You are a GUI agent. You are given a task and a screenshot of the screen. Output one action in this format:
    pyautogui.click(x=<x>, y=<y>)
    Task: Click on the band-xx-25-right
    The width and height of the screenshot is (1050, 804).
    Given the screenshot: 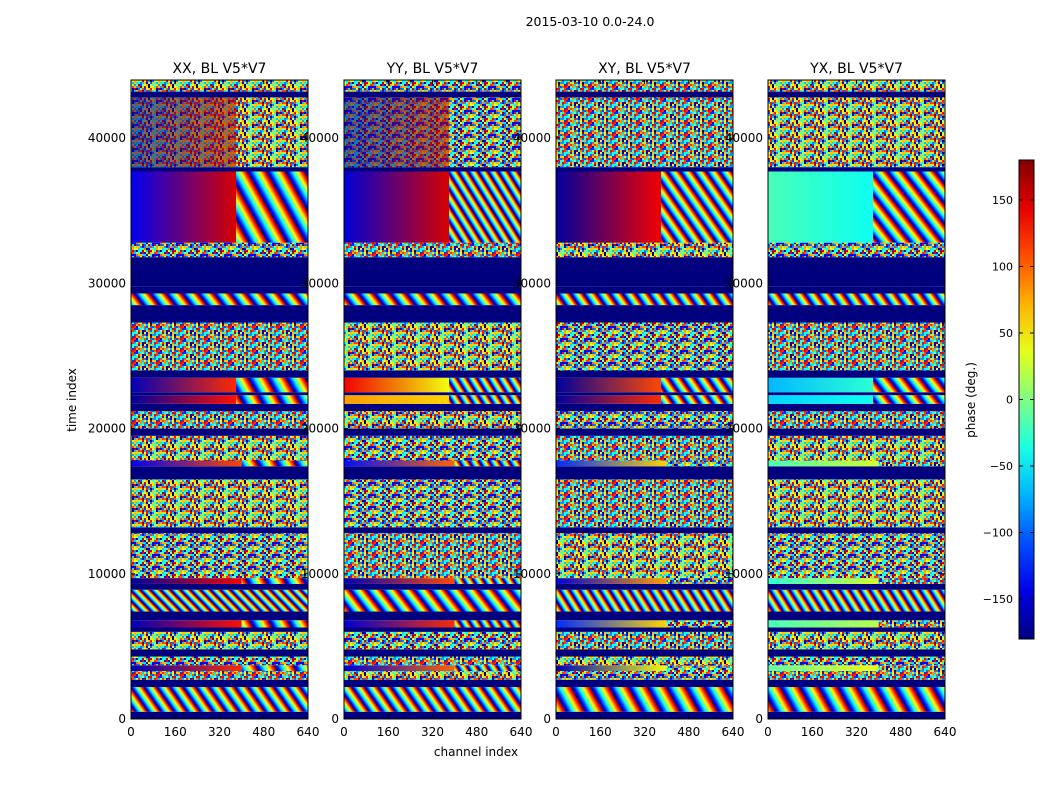 What is the action you would take?
    pyautogui.click(x=272, y=385)
    